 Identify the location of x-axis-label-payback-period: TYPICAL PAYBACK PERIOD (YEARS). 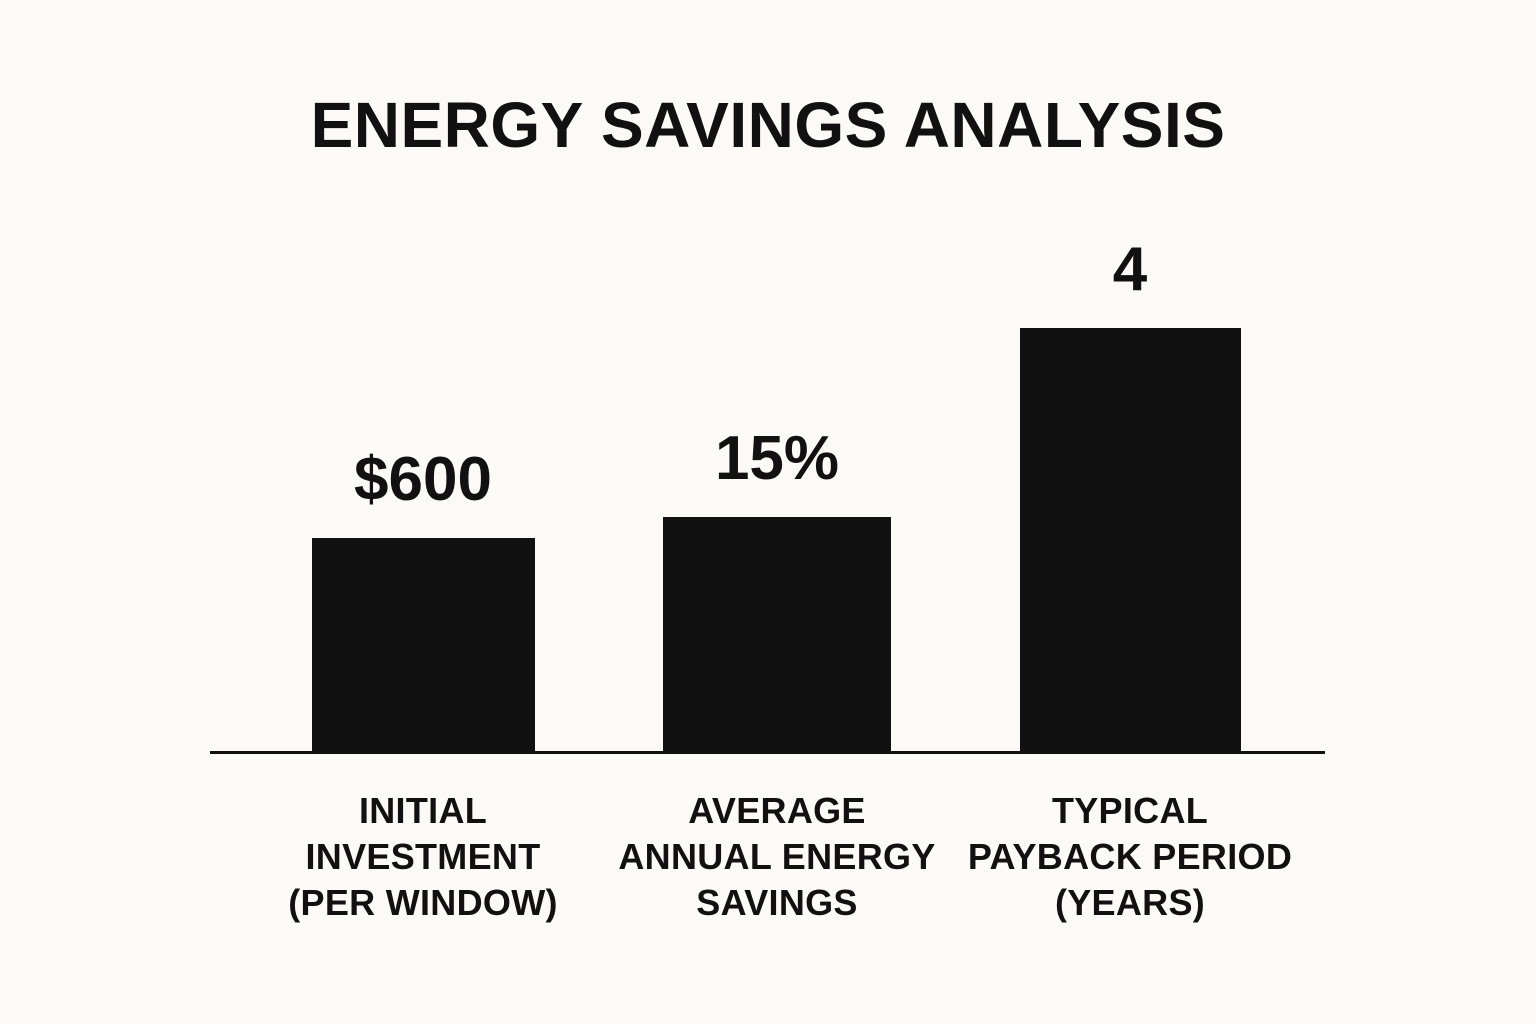
(1130, 857).